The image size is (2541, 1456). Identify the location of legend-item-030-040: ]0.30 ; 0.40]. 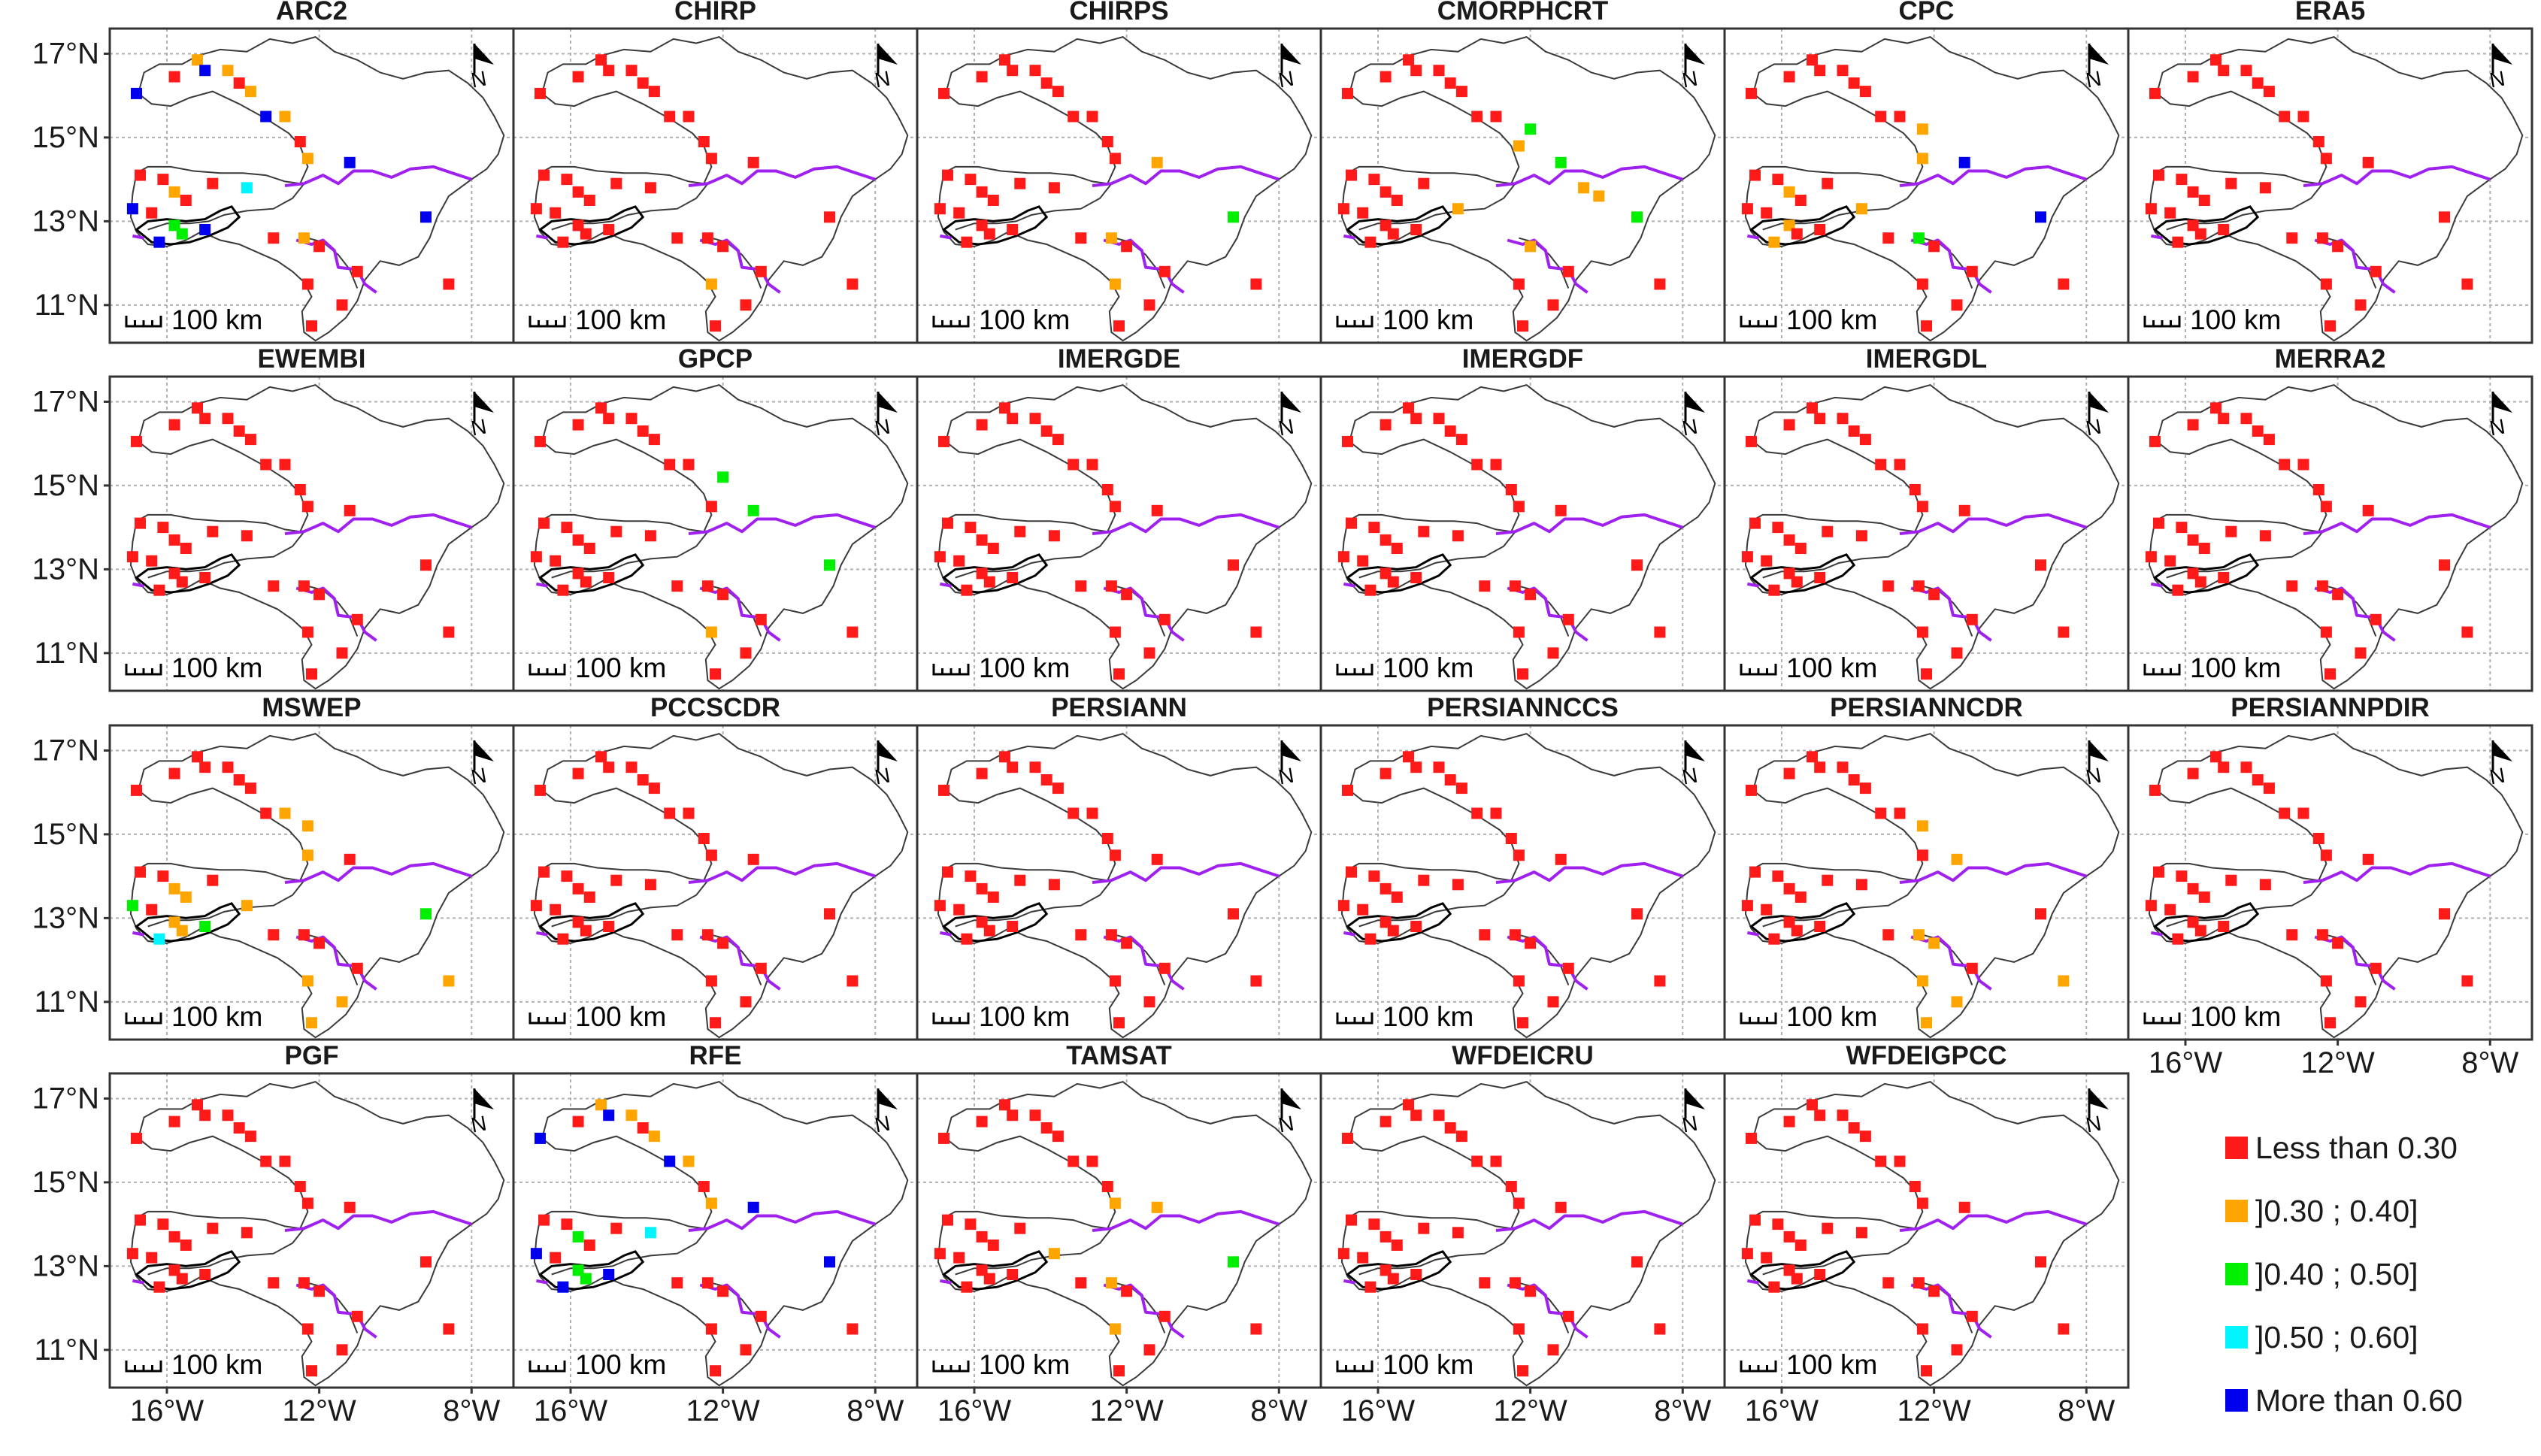
(2375, 1211).